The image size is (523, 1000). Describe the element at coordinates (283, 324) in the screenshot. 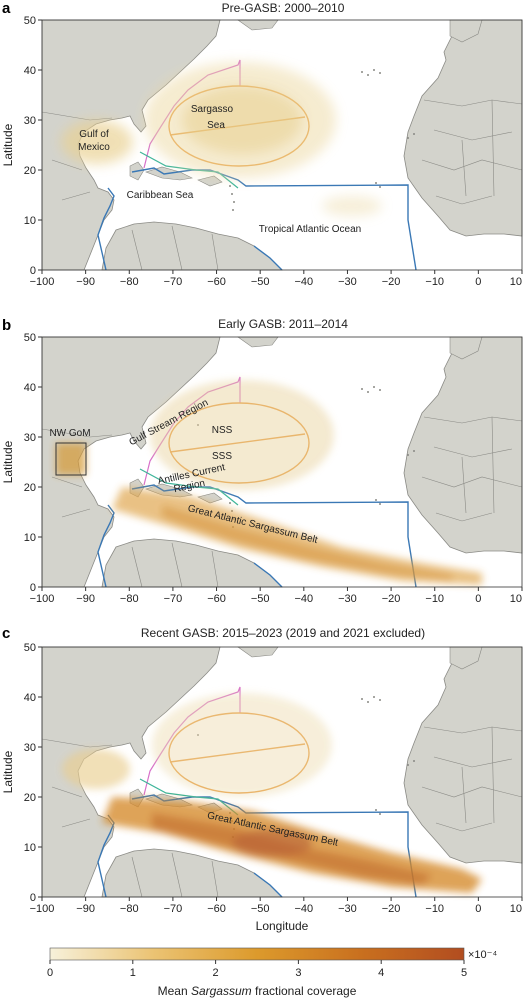

I see `panel-title-b: Early GASB: 2011–2014` at that location.